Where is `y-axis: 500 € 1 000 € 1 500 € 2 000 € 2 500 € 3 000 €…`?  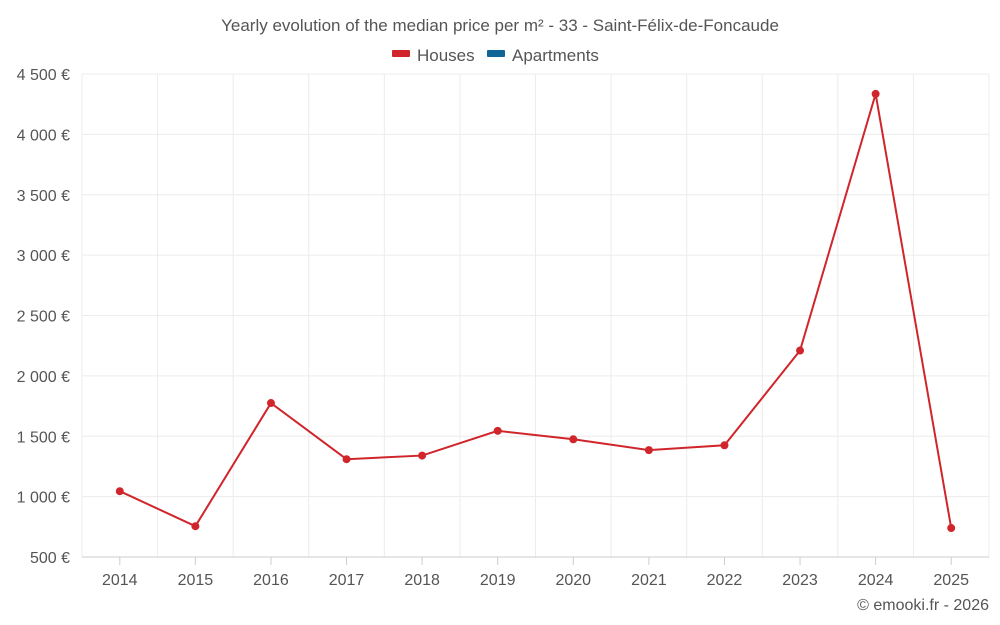 y-axis: 500 € 1 000 € 1 500 € 2 000 € 2 500 € 3 000 €… is located at coordinates (43, 317).